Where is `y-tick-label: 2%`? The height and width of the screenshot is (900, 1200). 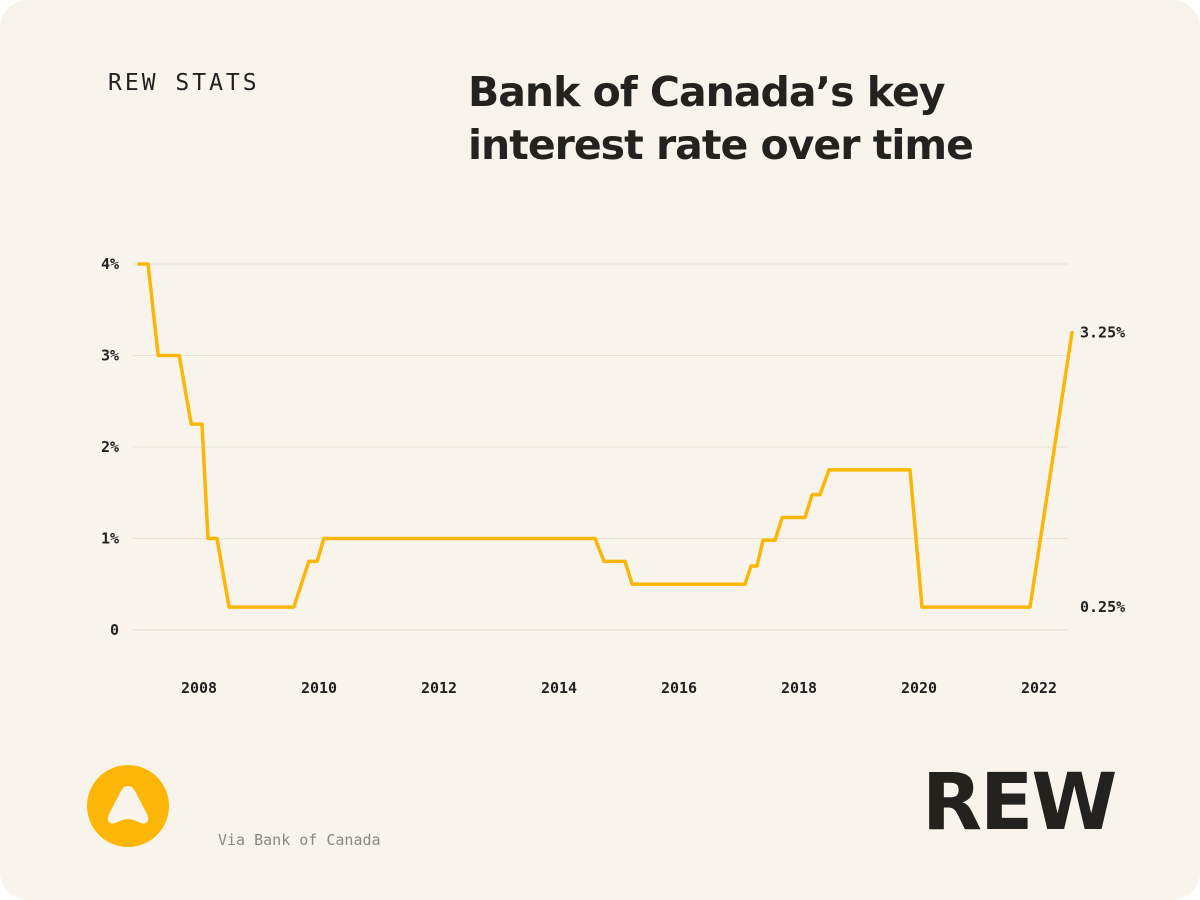
y-tick-label: 2% is located at coordinates (110, 447).